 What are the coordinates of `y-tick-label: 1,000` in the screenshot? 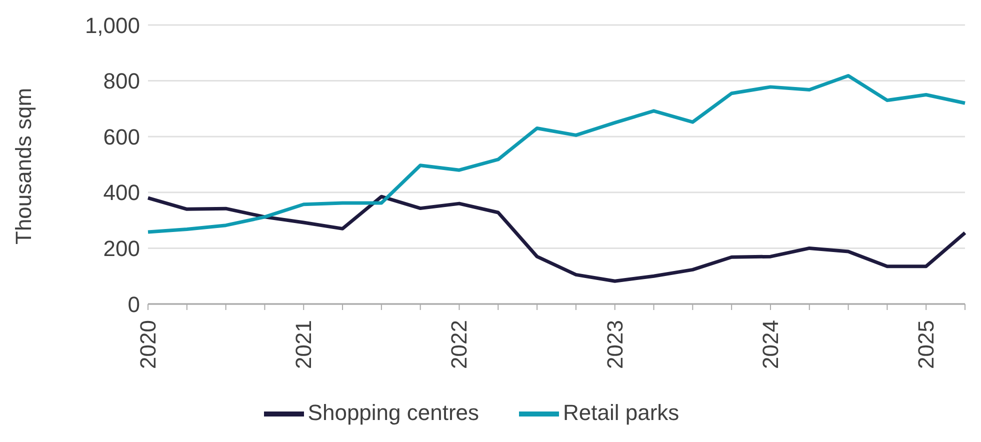 It's located at (112, 25).